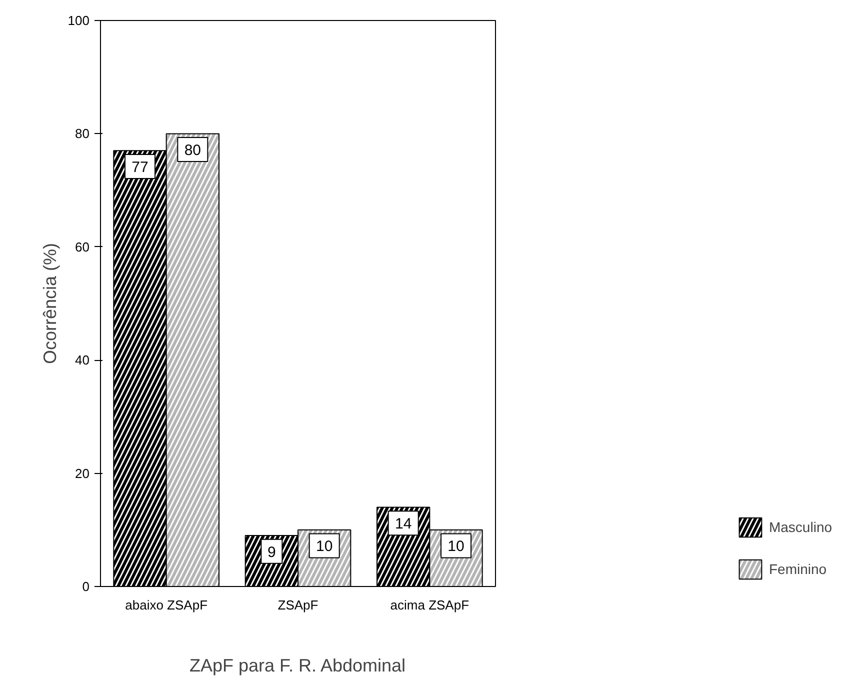 The image size is (850, 684). What do you see at coordinates (50, 303) in the screenshot?
I see `y-axis-title: Ocorrência (%)` at bounding box center [50, 303].